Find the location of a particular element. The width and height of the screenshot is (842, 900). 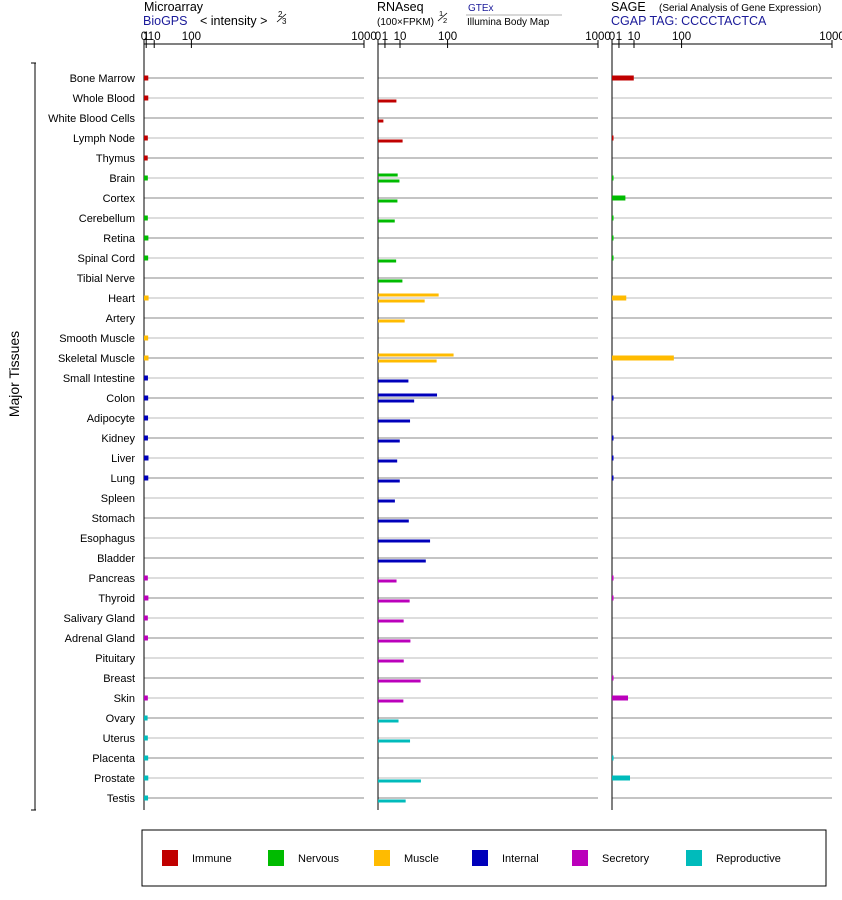

microarray-unit: < intensity > is located at coordinates (233, 21).